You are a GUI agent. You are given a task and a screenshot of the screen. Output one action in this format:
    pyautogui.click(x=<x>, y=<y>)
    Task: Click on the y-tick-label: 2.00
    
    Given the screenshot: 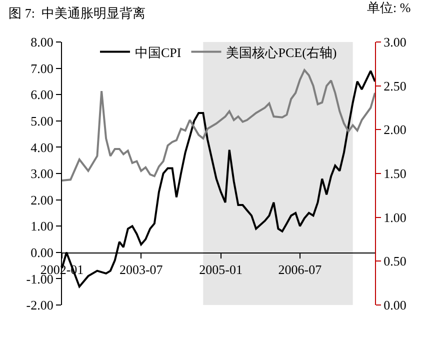 What is the action you would take?
    pyautogui.click(x=42, y=200)
    